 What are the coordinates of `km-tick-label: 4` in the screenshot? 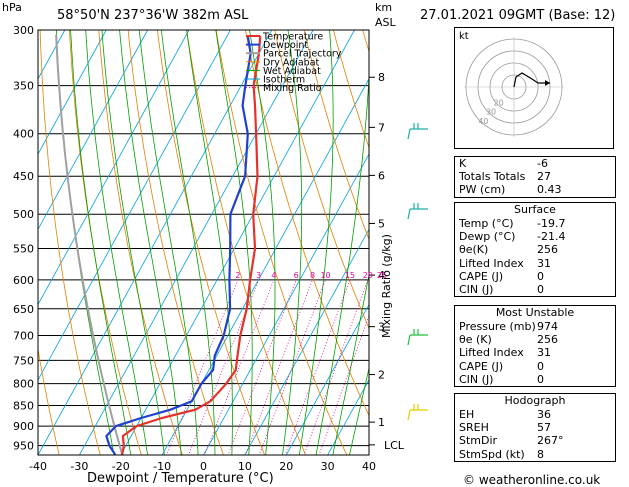 It's located at (381, 275).